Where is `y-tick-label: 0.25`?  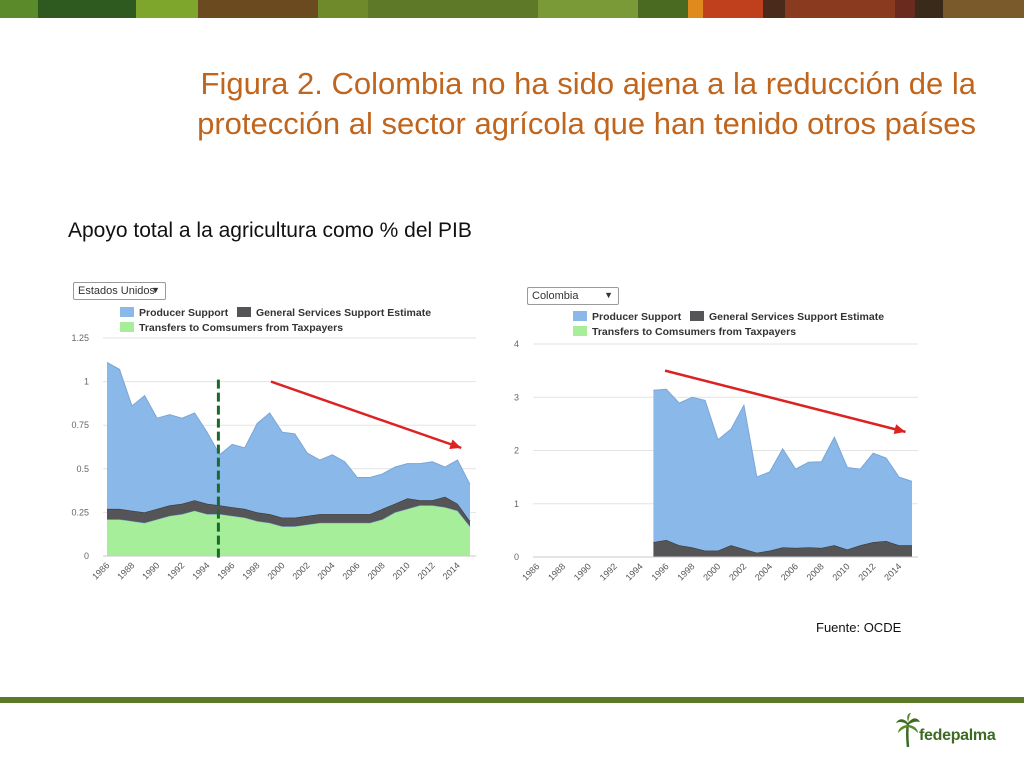
y-tick-label: 0.25 is located at coordinates (80, 512).